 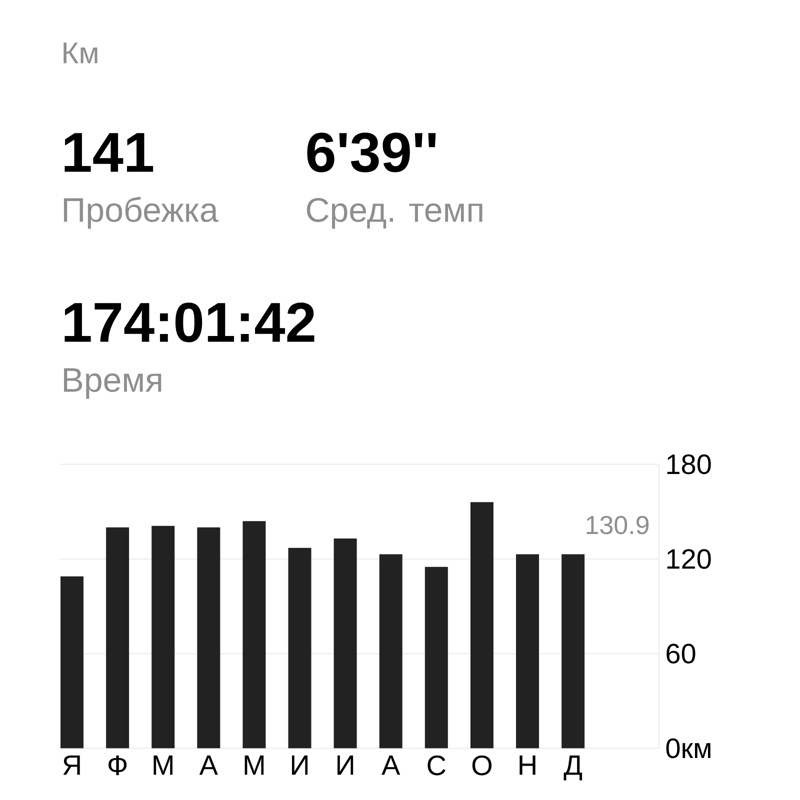 What do you see at coordinates (689, 559) in the screenshot?
I see `y-tick-label: 120` at bounding box center [689, 559].